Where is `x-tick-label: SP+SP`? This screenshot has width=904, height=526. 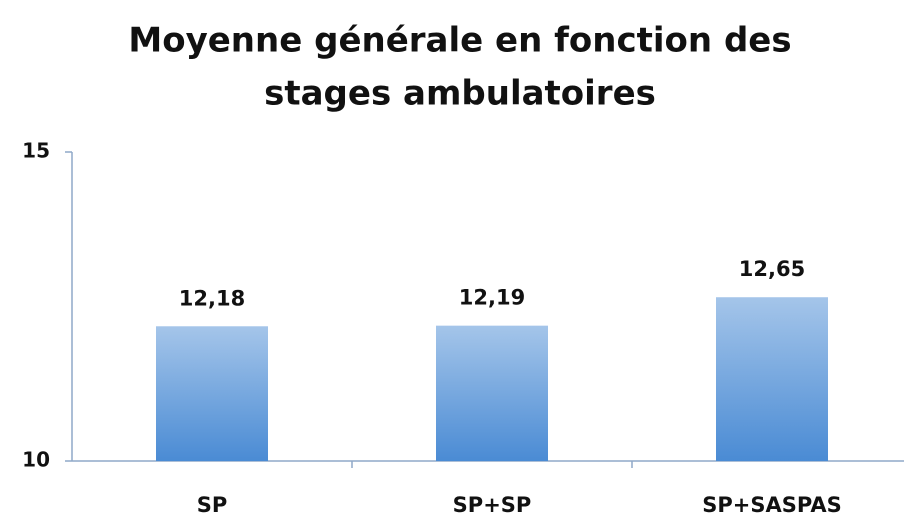
x-tick-label: SP+SP is located at coordinates (492, 505).